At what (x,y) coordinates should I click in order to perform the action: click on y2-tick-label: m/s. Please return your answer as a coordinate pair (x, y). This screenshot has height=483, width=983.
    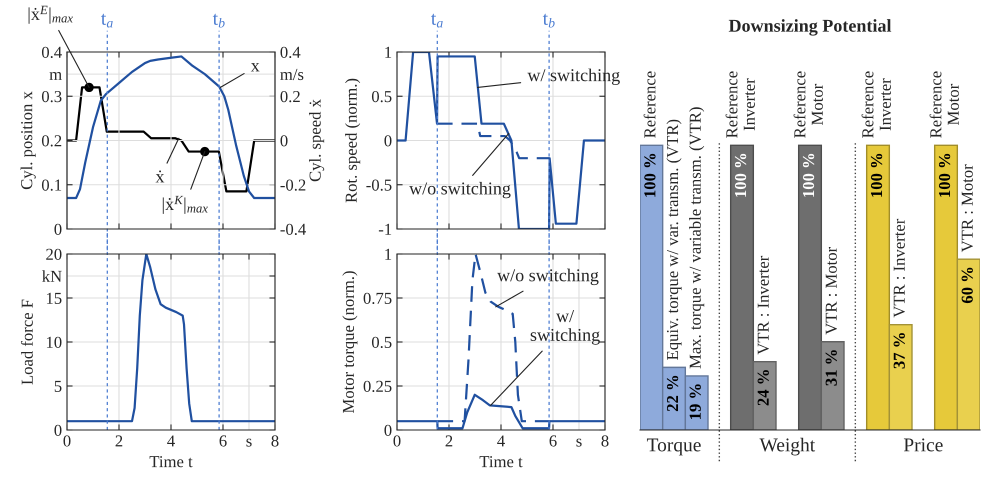
    Looking at the image, I should click on (292, 74).